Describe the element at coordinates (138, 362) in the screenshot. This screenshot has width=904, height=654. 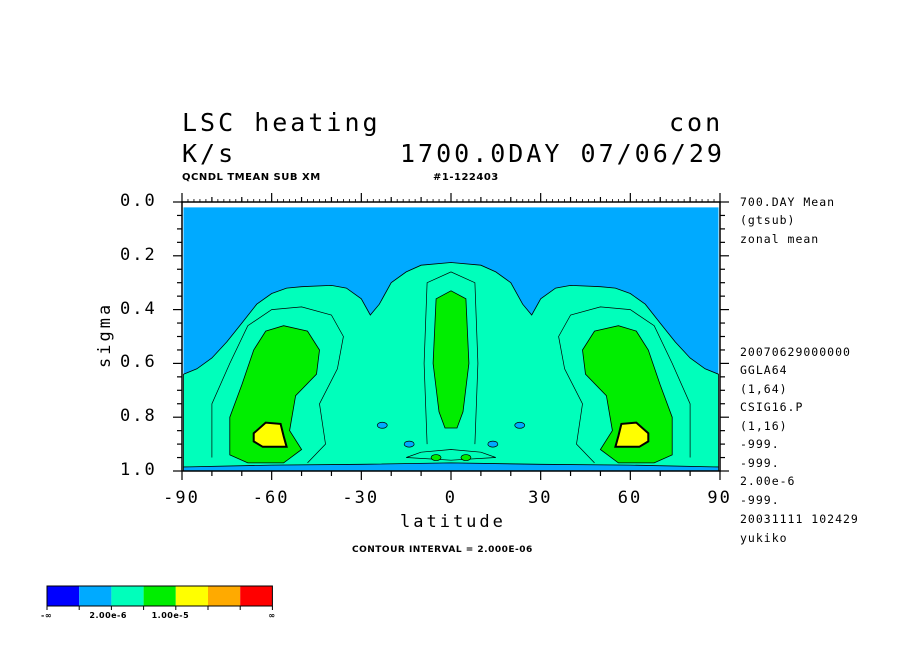
I see `y-tick-label: 0.6` at that location.